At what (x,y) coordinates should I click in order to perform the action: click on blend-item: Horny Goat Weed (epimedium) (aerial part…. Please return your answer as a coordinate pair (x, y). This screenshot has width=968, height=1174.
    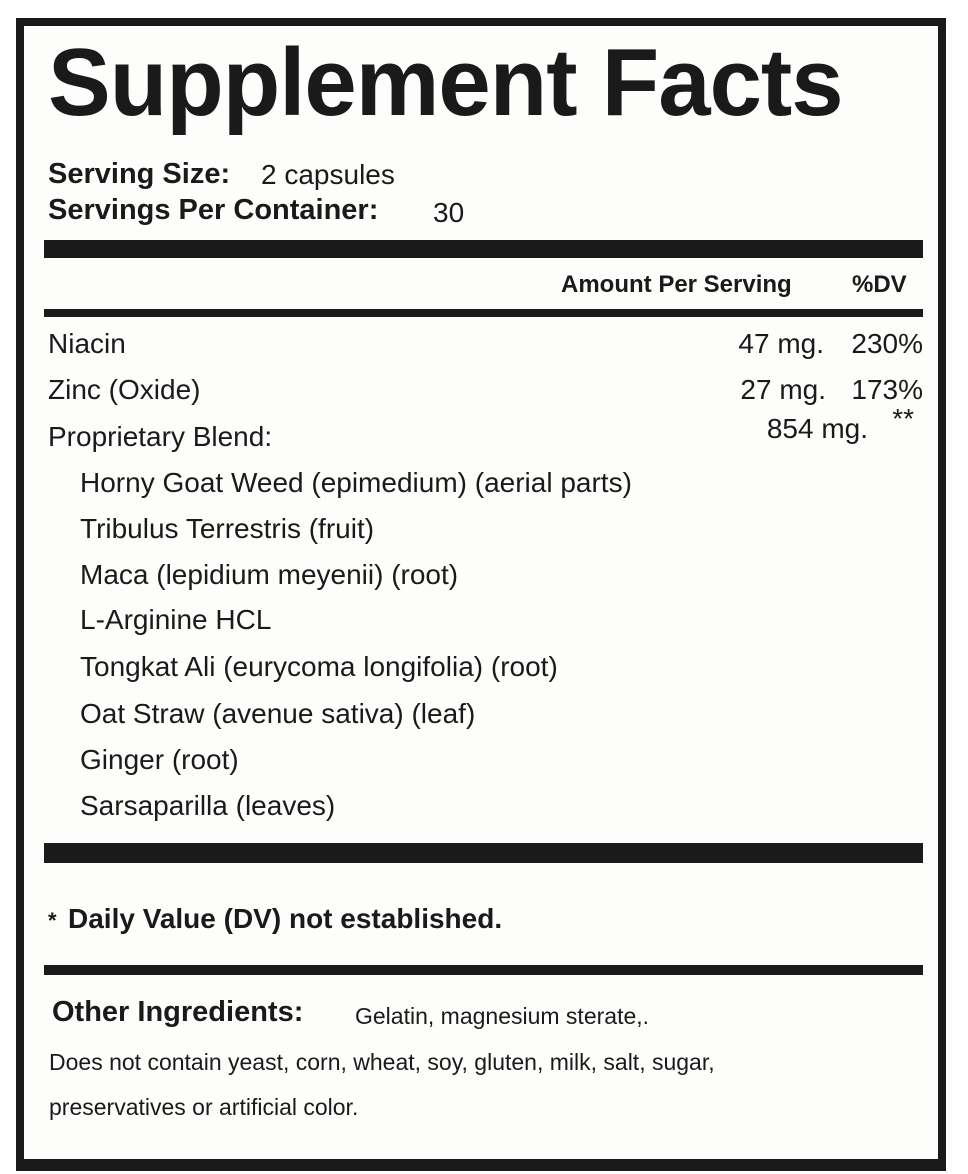
    Looking at the image, I should click on (356, 482).